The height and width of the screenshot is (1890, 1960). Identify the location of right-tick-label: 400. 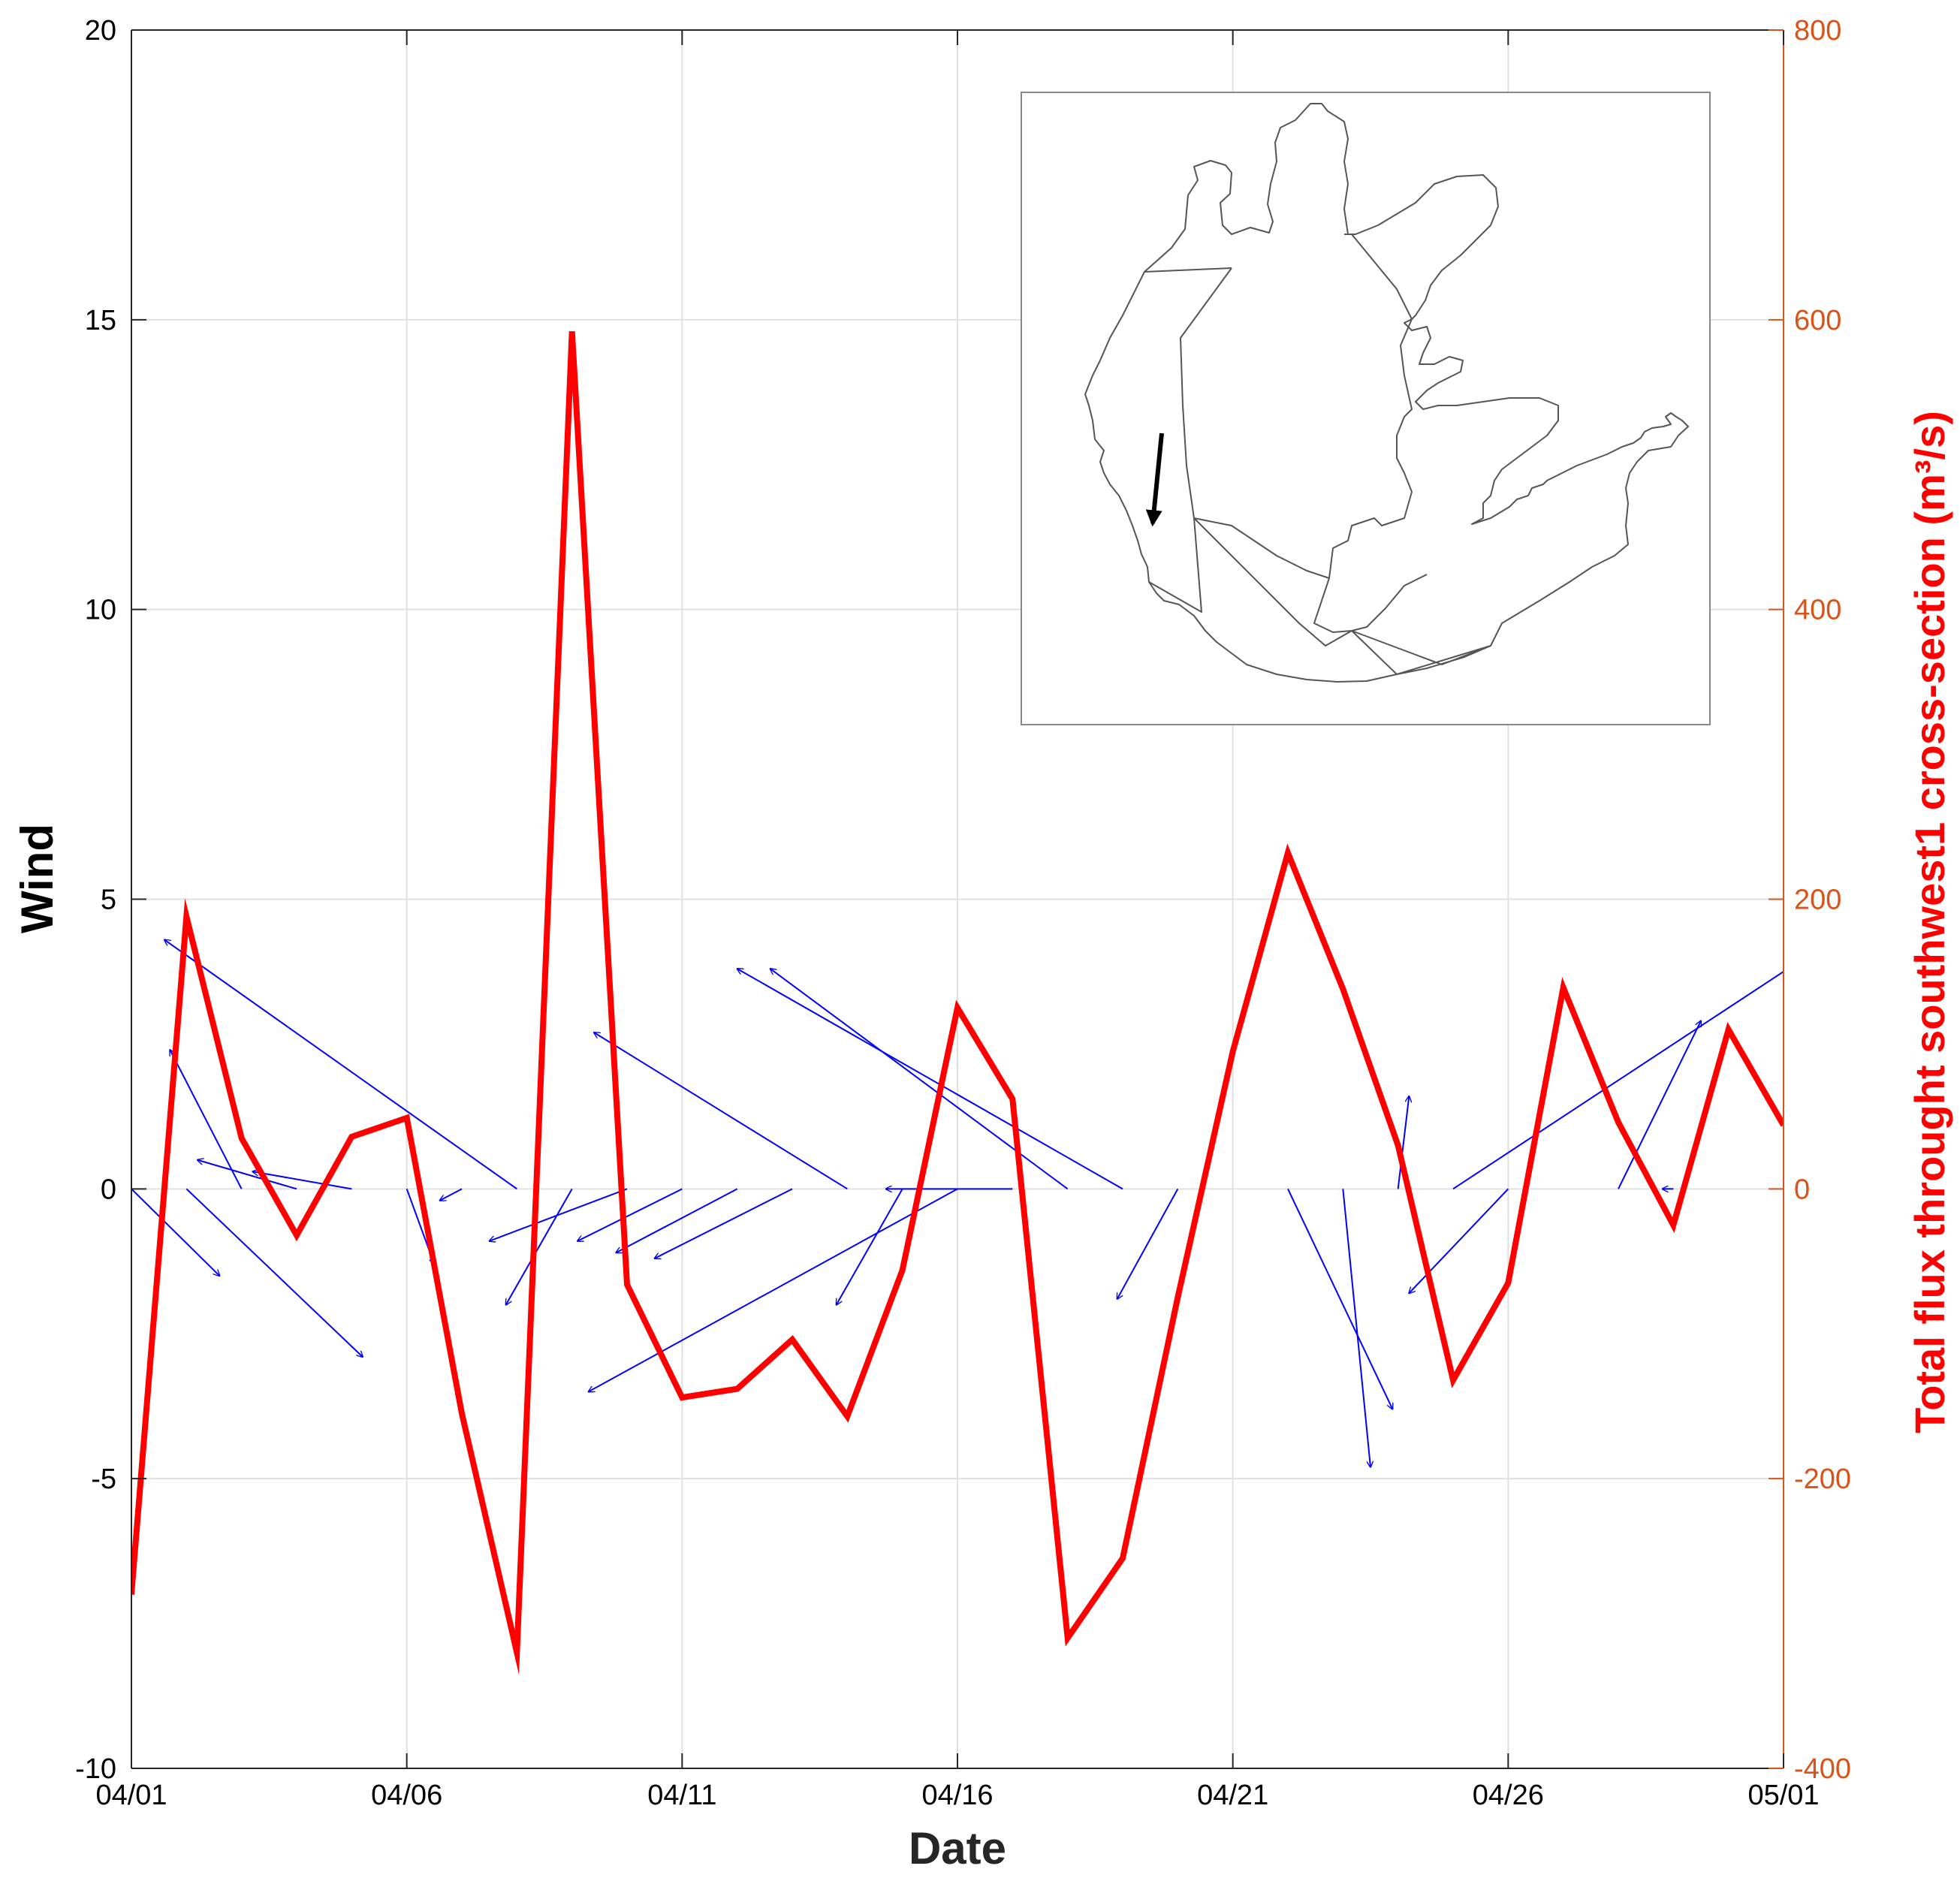
(1818, 610).